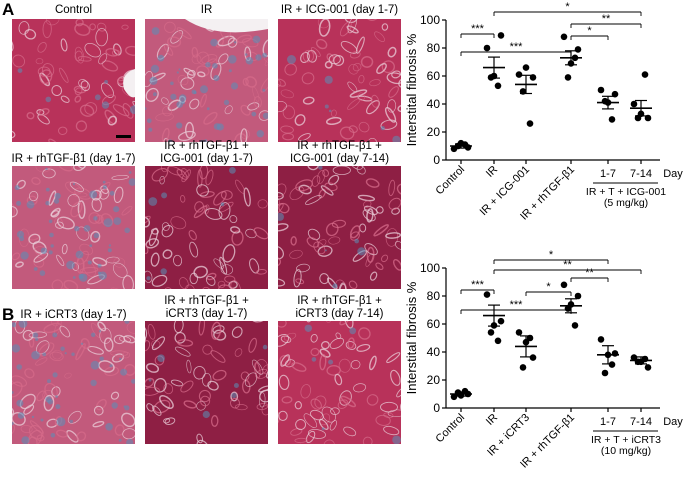 This screenshot has width=689, height=482. Describe the element at coordinates (339, 382) in the screenshot. I see `tissue-texture` at that location.